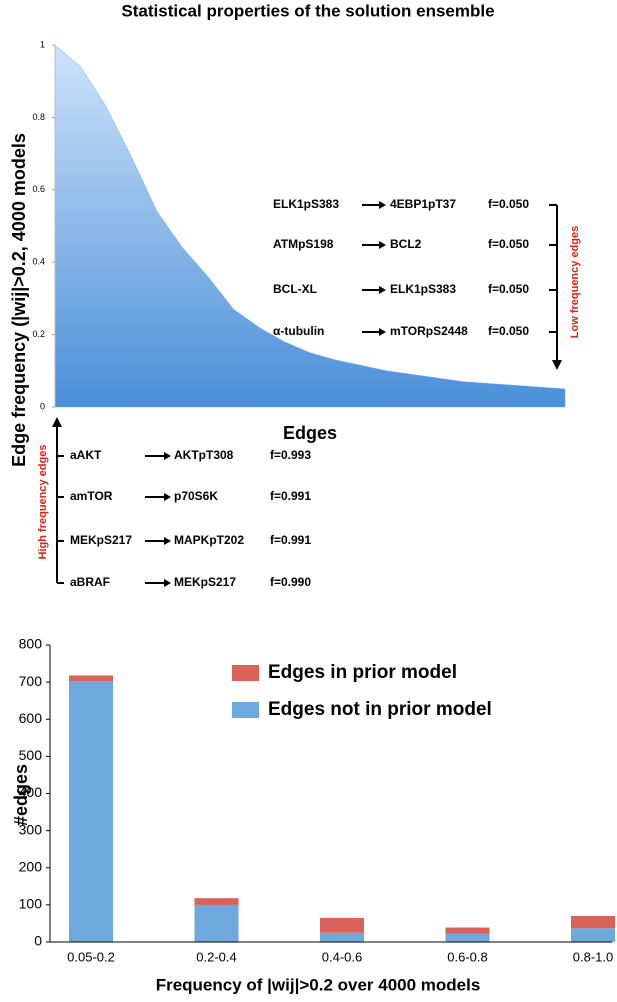 This screenshot has width=617, height=1002. What do you see at coordinates (380, 709) in the screenshot?
I see `legend-label: Edges not in prior model` at bounding box center [380, 709].